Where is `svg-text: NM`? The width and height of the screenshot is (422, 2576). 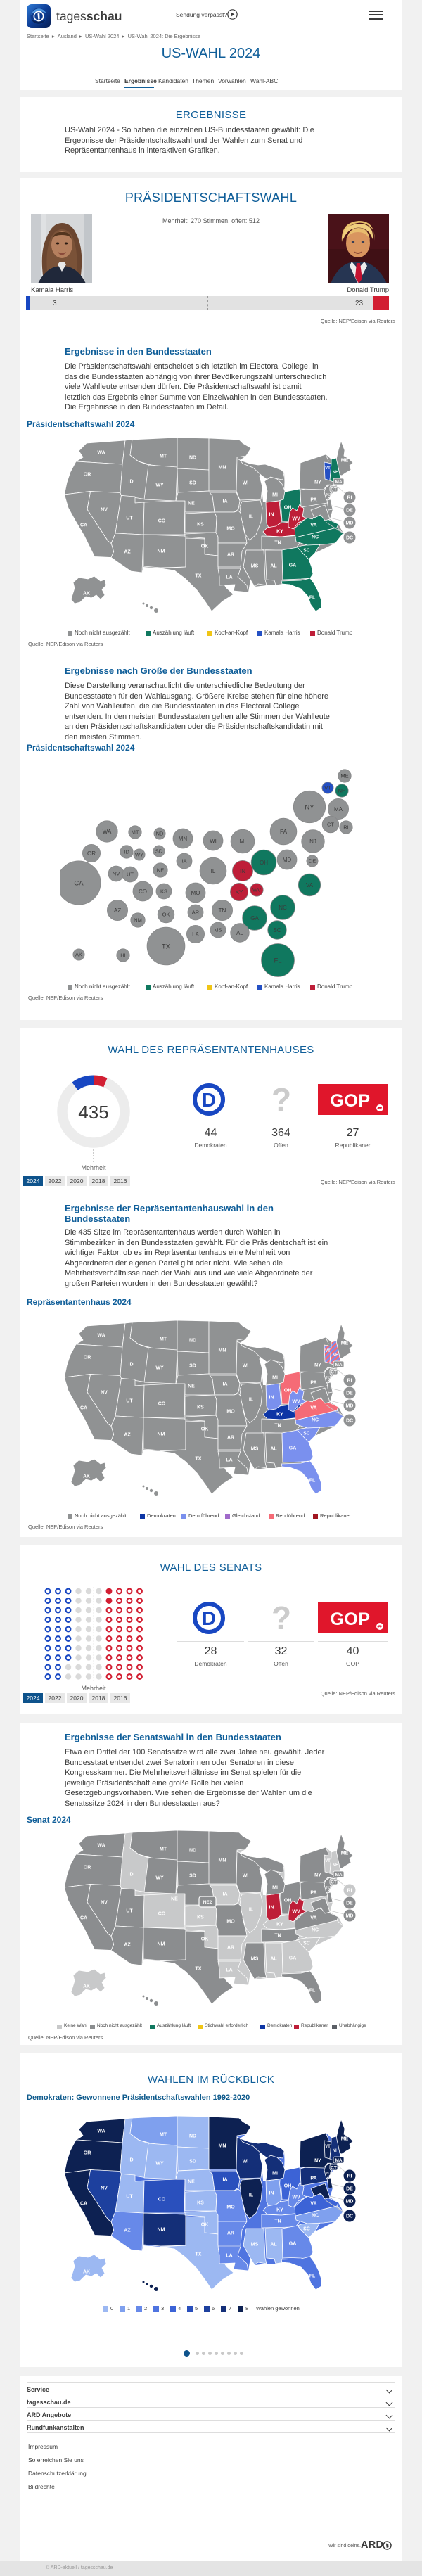
svg-text: NM is located at coordinates (162, 1944).